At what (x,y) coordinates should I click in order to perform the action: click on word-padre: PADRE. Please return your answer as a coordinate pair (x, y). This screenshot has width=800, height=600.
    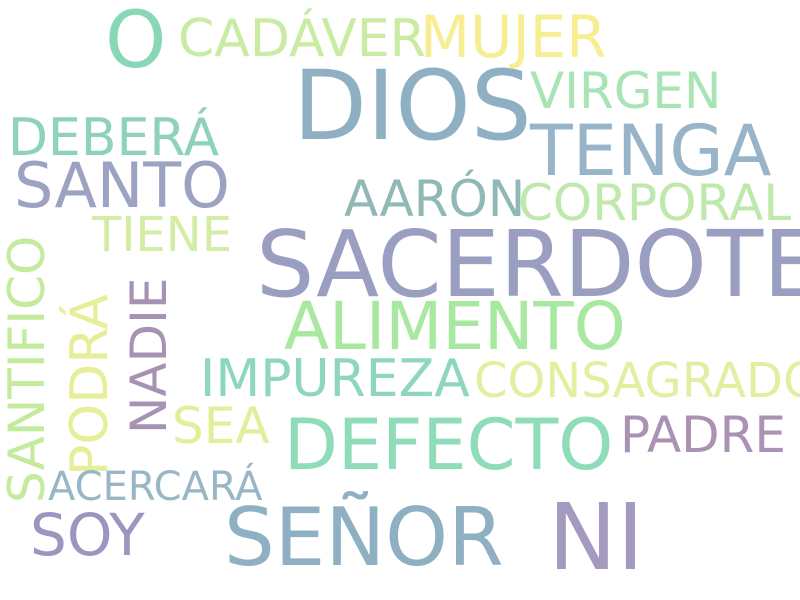
    Looking at the image, I should click on (703, 435).